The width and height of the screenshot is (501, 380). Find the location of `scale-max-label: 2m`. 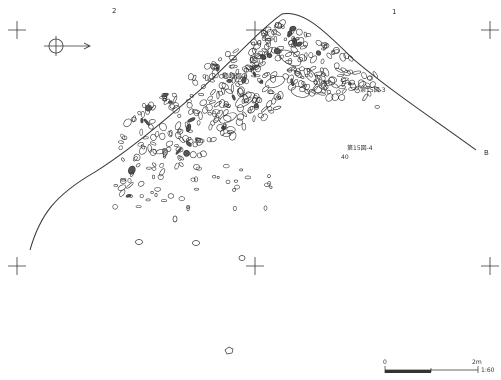

scale-max-label: 2m is located at coordinates (477, 362).